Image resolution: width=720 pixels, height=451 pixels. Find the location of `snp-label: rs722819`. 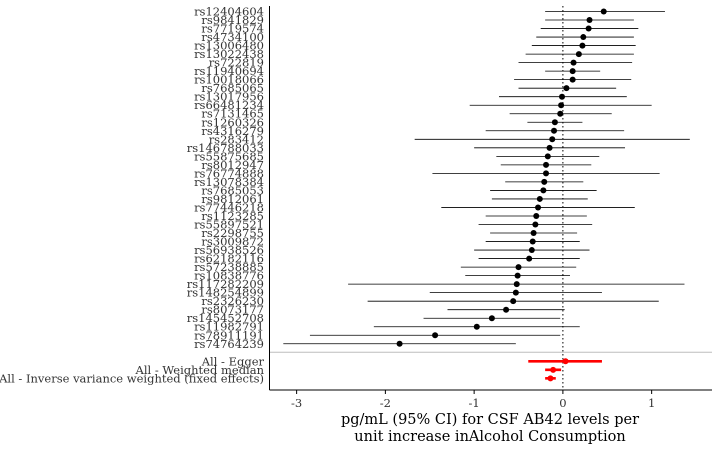

snp-label: rs722819 is located at coordinates (236, 63).